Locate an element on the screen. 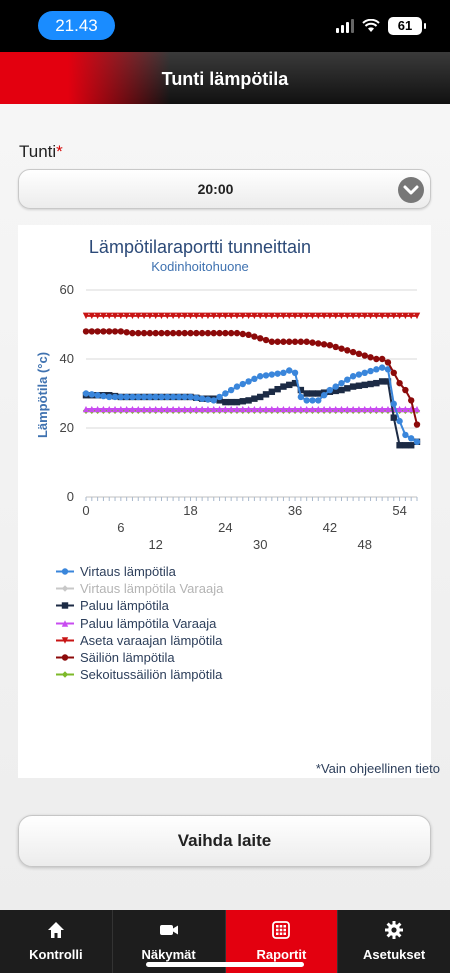 Image resolution: width=450 pixels, height=973 pixels. status-time: 21.43 is located at coordinates (76, 25).